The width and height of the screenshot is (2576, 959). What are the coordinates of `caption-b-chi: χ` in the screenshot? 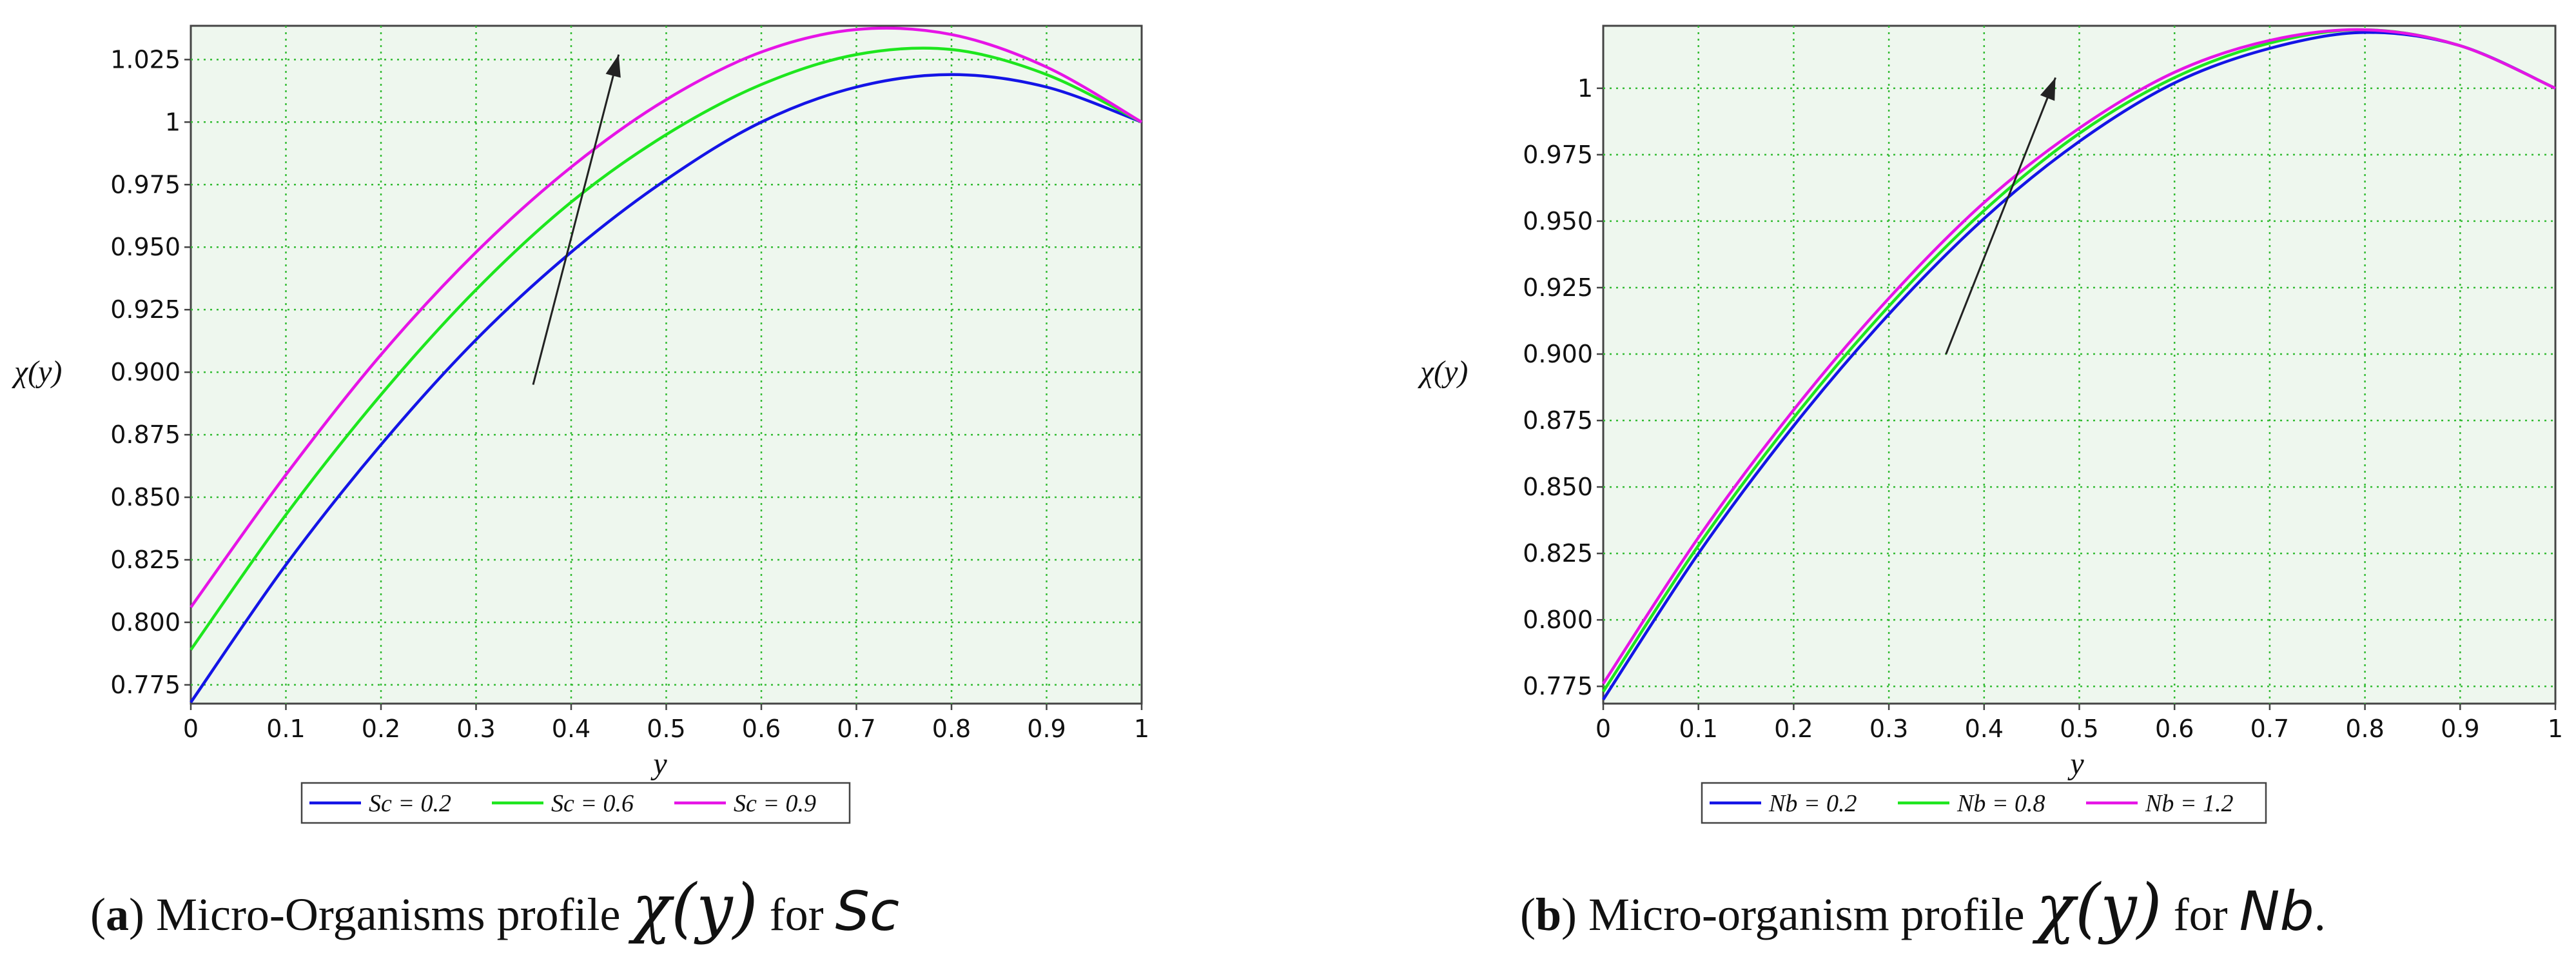 It's located at (2056, 907).